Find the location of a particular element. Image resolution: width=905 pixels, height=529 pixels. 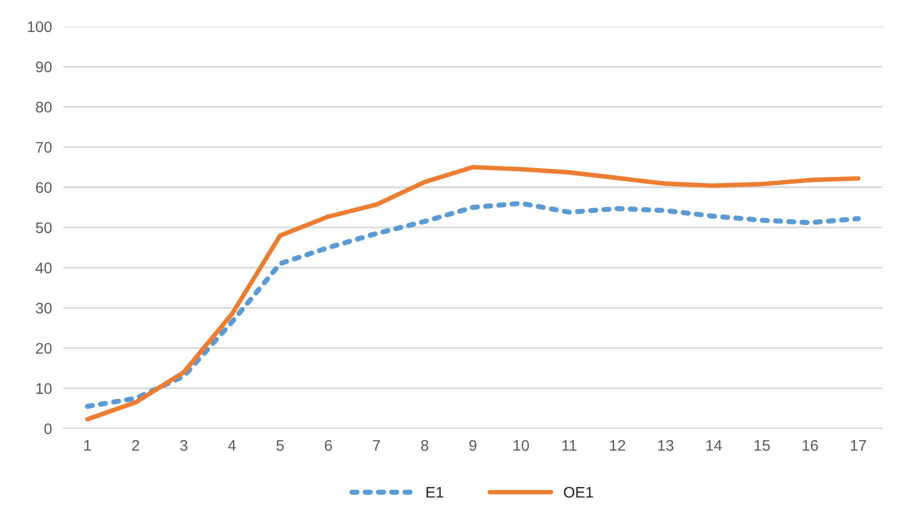

x-tick-label: 14 is located at coordinates (714, 445).